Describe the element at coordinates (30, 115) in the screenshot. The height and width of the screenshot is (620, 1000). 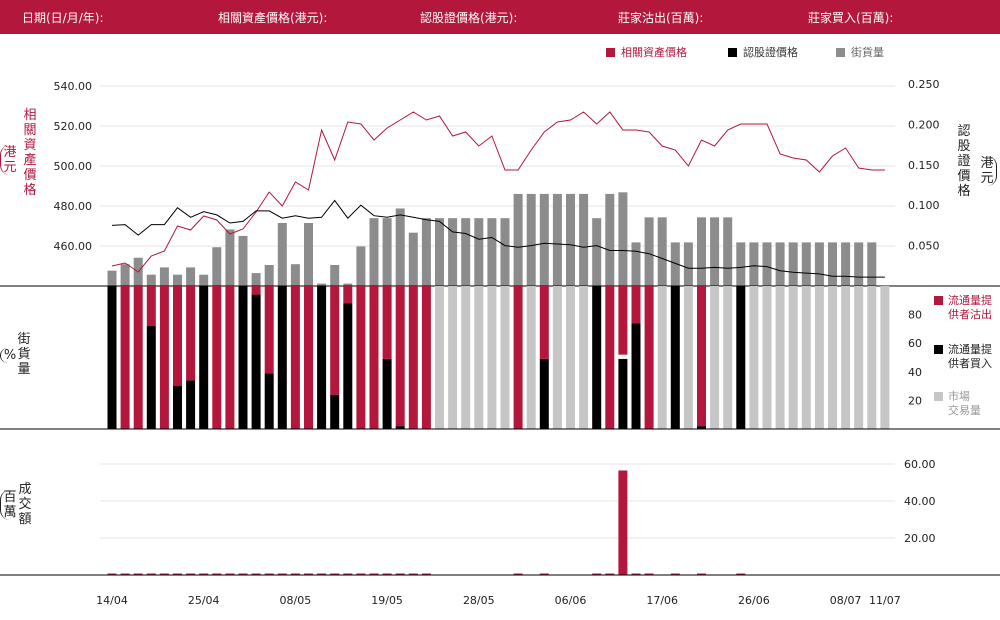
I see `underlying-axis-title-char: 相` at that location.